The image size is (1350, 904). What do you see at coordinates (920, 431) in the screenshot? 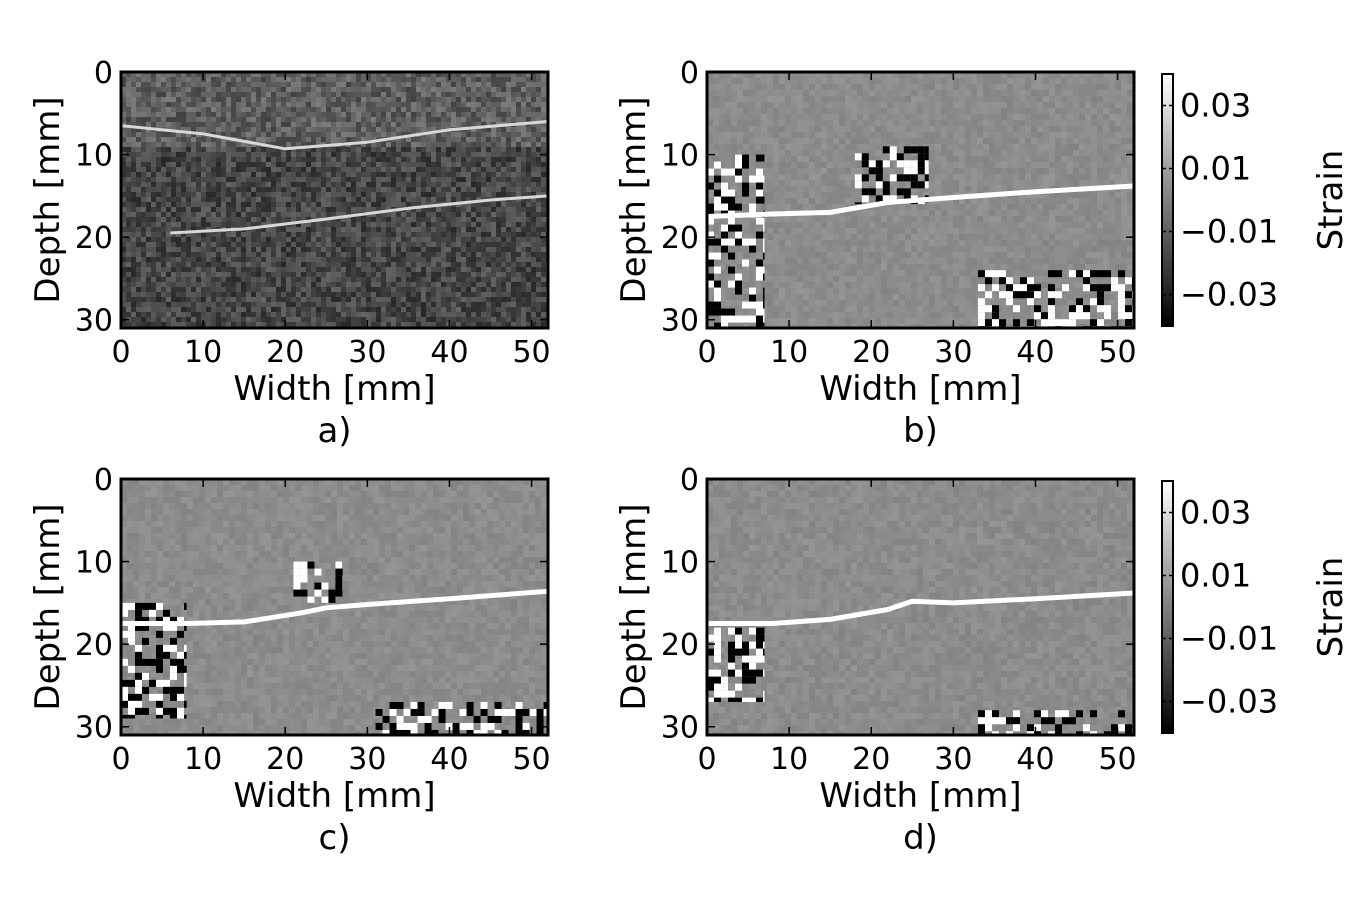
I see `panel-caption: b)` at bounding box center [920, 431].